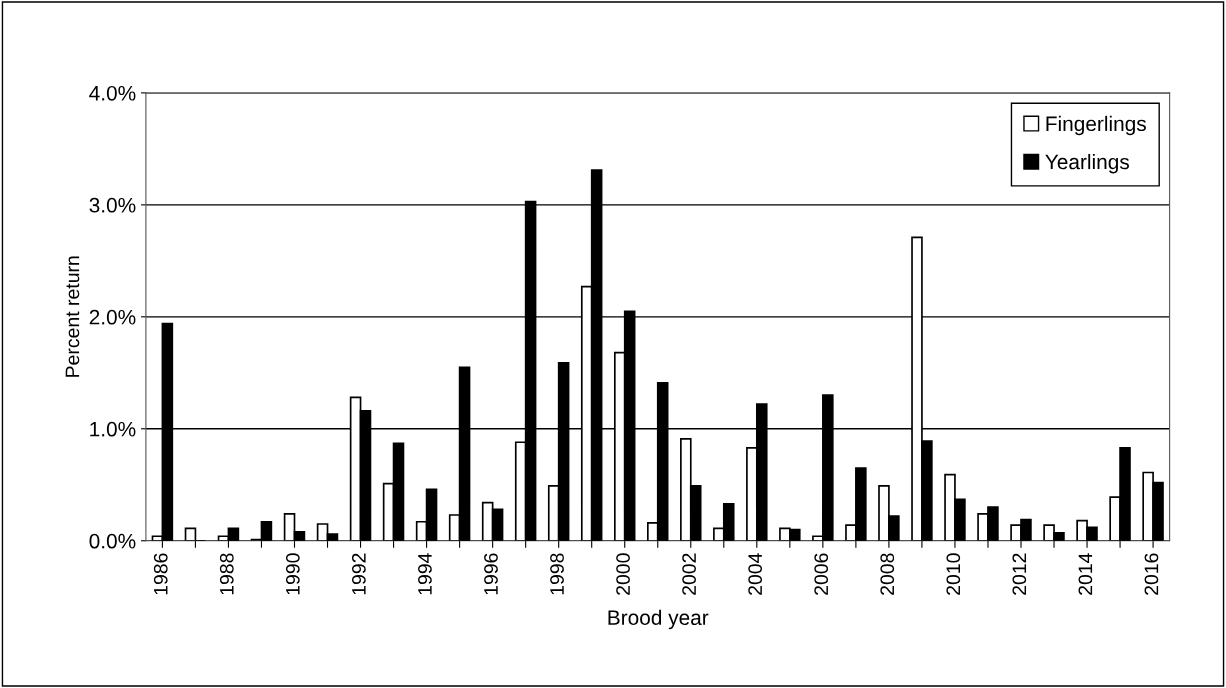 The width and height of the screenshot is (1226, 688). Describe the element at coordinates (1096, 125) in the screenshot. I see `legend-label: Fingerlings` at that location.